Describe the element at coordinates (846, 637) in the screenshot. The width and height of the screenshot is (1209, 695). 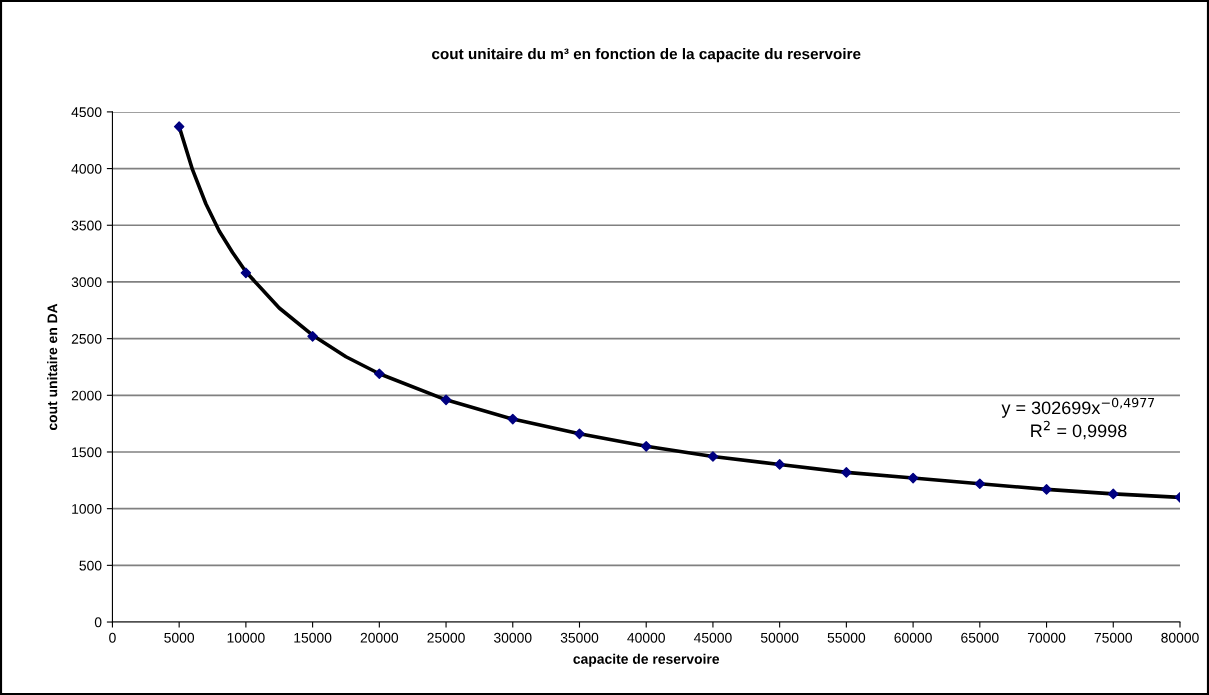
I see `x-tick-label: 55000` at that location.